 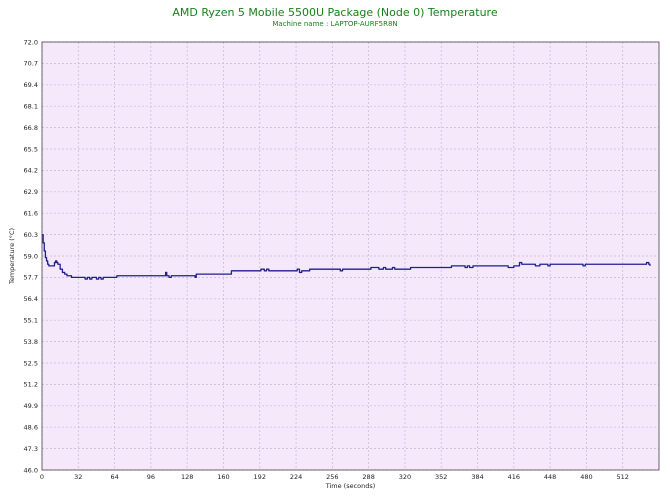 I want to click on y-tick-label: 66.8, so click(x=31, y=128).